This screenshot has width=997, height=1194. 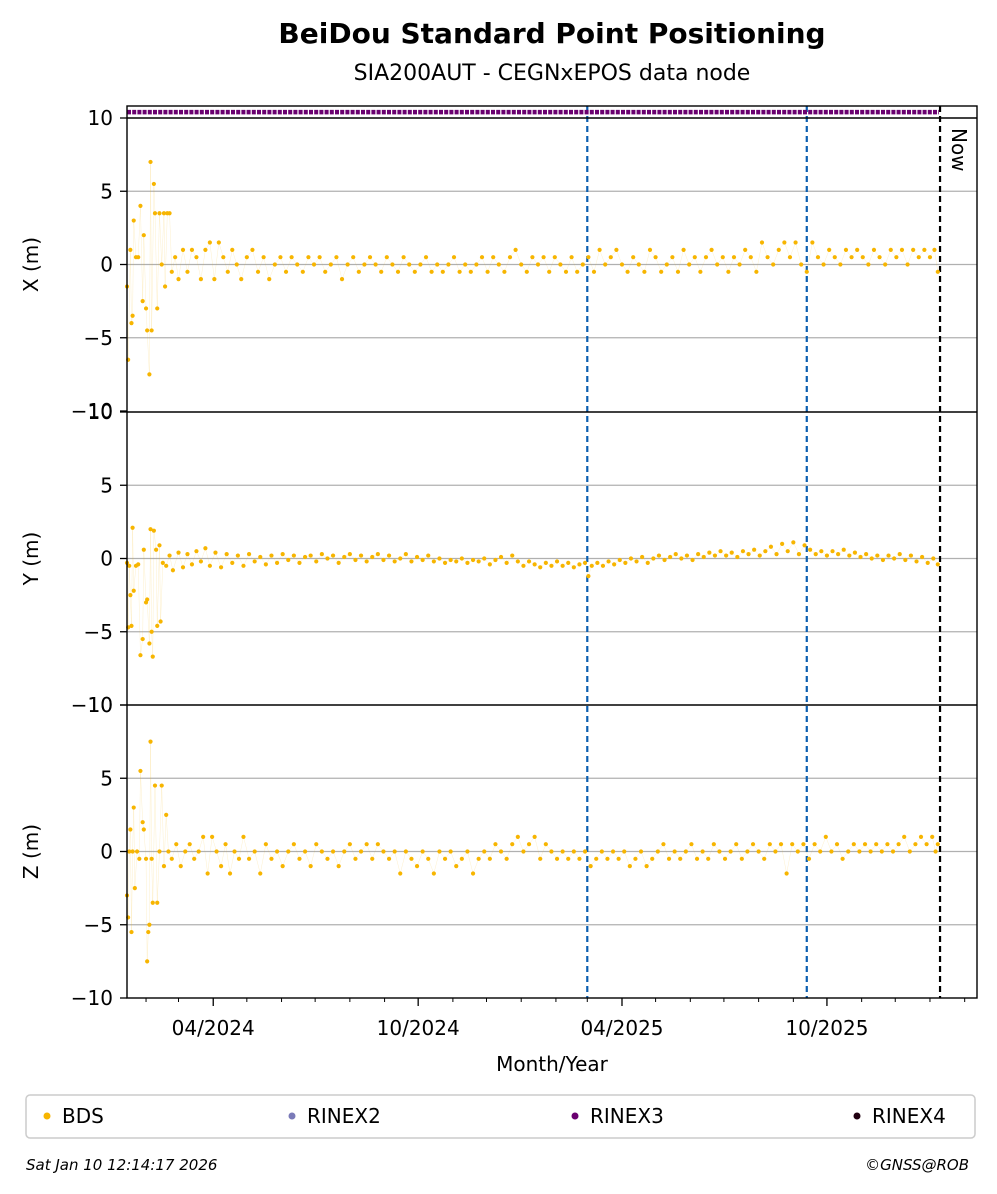 I want to click on x-tick-label: 10/2024, so click(x=418, y=1028).